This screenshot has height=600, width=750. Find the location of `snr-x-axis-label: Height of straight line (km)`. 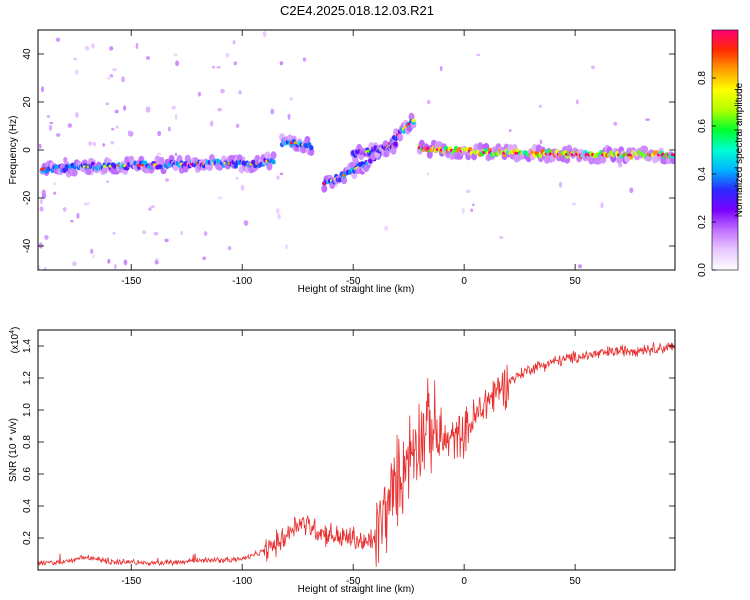

snr-x-axis-label: Height of straight line (km) is located at coordinates (356, 589).